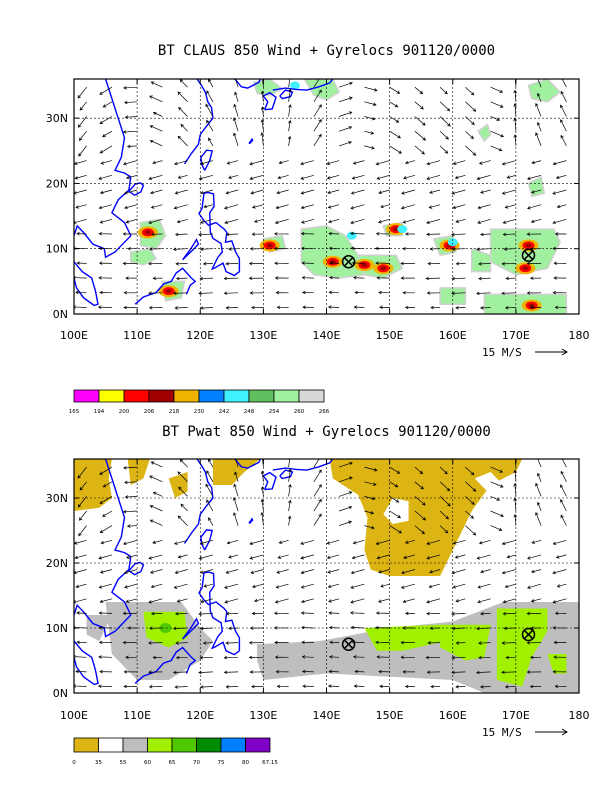 The width and height of the screenshot is (612, 792). I want to click on gyre-location-marker, so click(528, 634).